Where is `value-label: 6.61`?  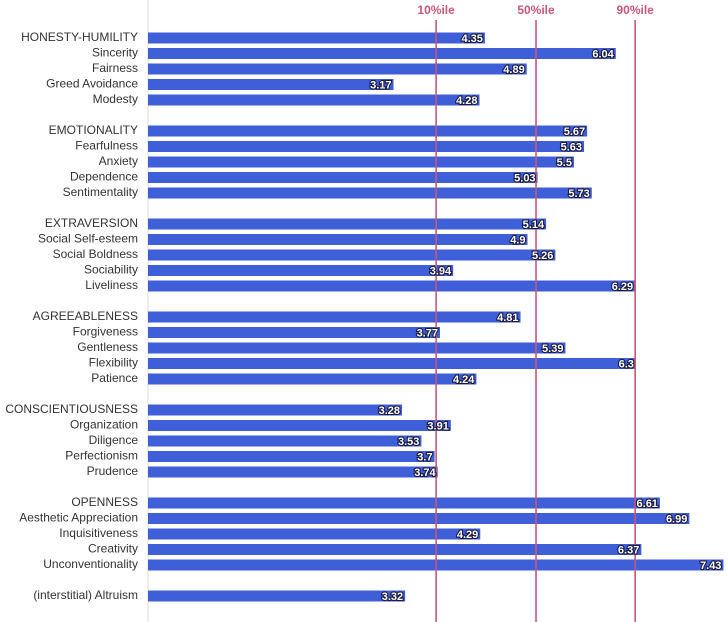 value-label: 6.61 is located at coordinates (647, 504).